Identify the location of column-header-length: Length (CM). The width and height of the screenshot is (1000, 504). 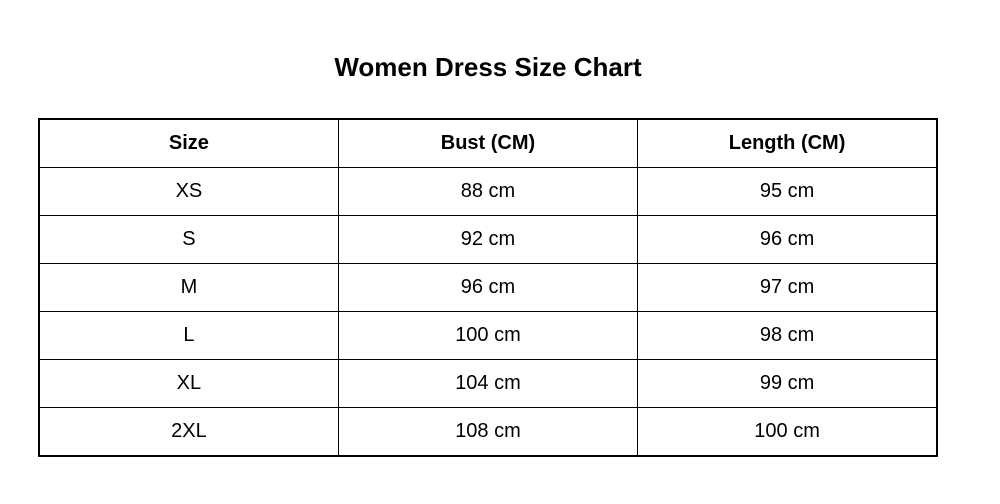
(787, 143).